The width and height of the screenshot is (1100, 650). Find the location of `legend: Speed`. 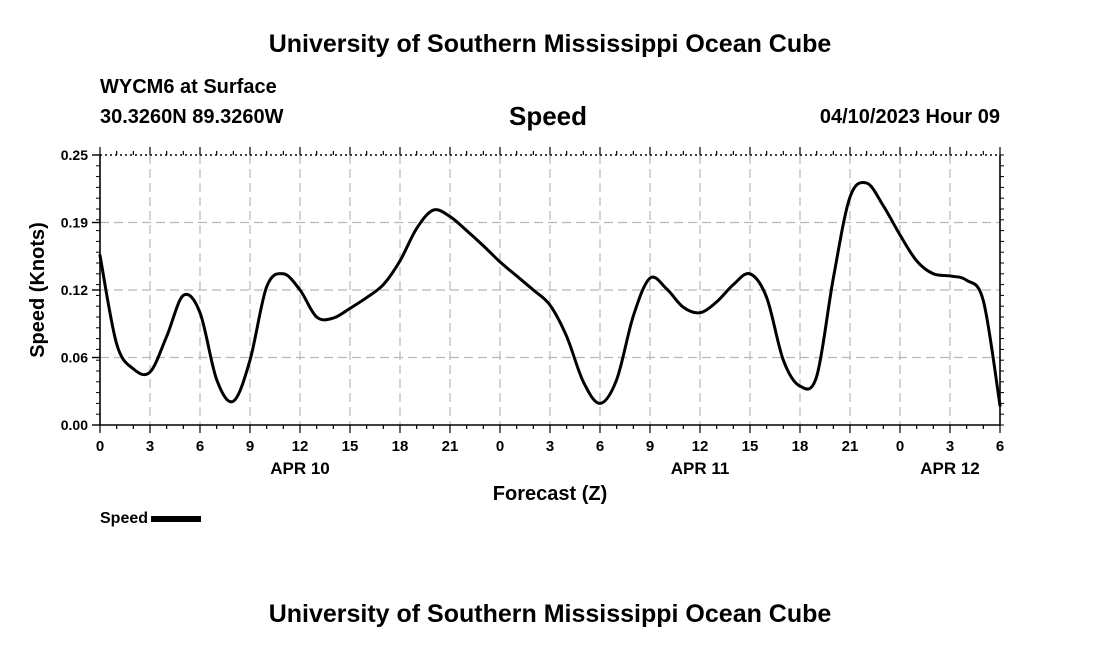

legend: Speed is located at coordinates (151, 519).